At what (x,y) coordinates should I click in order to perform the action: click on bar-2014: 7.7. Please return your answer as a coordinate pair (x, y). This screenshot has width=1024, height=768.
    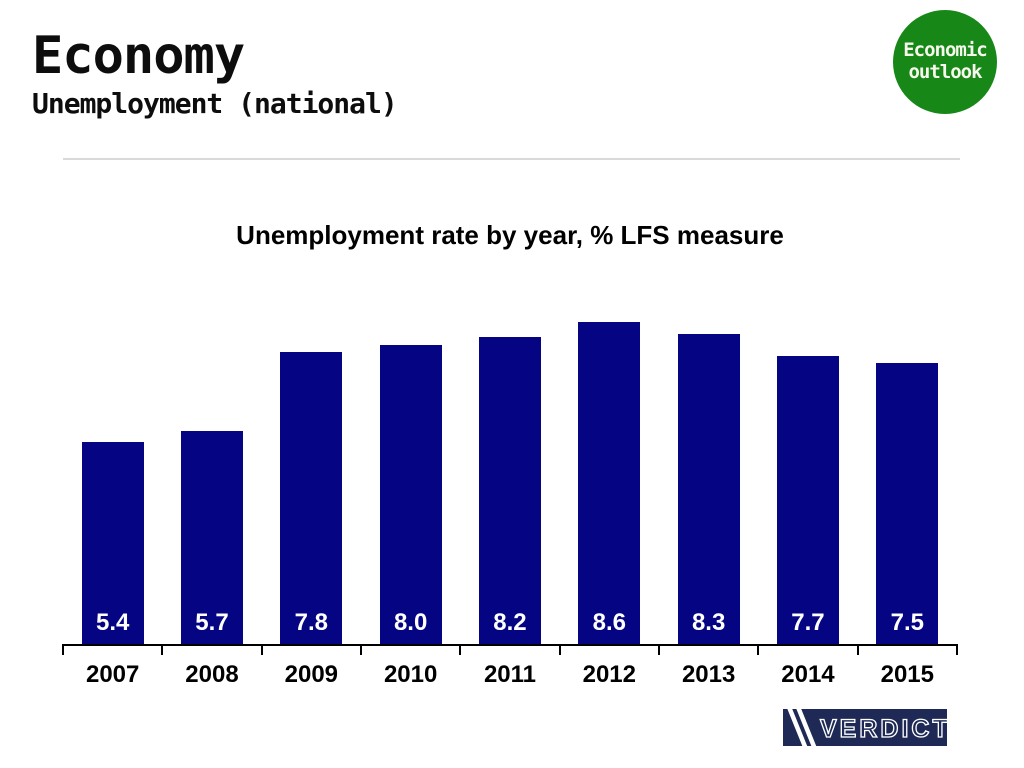
    Looking at the image, I should click on (807, 500).